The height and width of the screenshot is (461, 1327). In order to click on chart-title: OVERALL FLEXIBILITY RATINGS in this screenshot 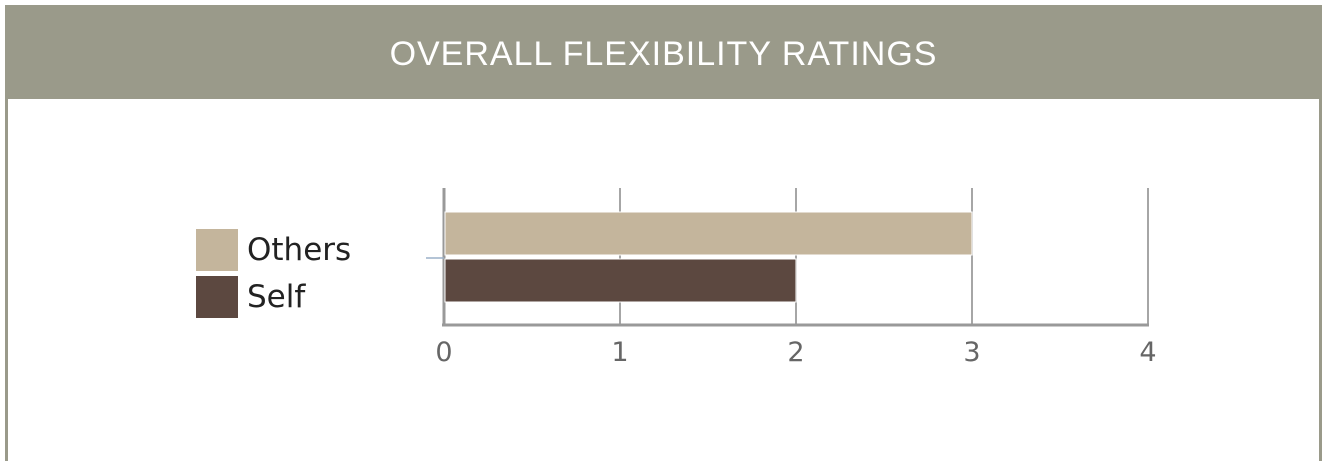, I will do `click(663, 53)`.